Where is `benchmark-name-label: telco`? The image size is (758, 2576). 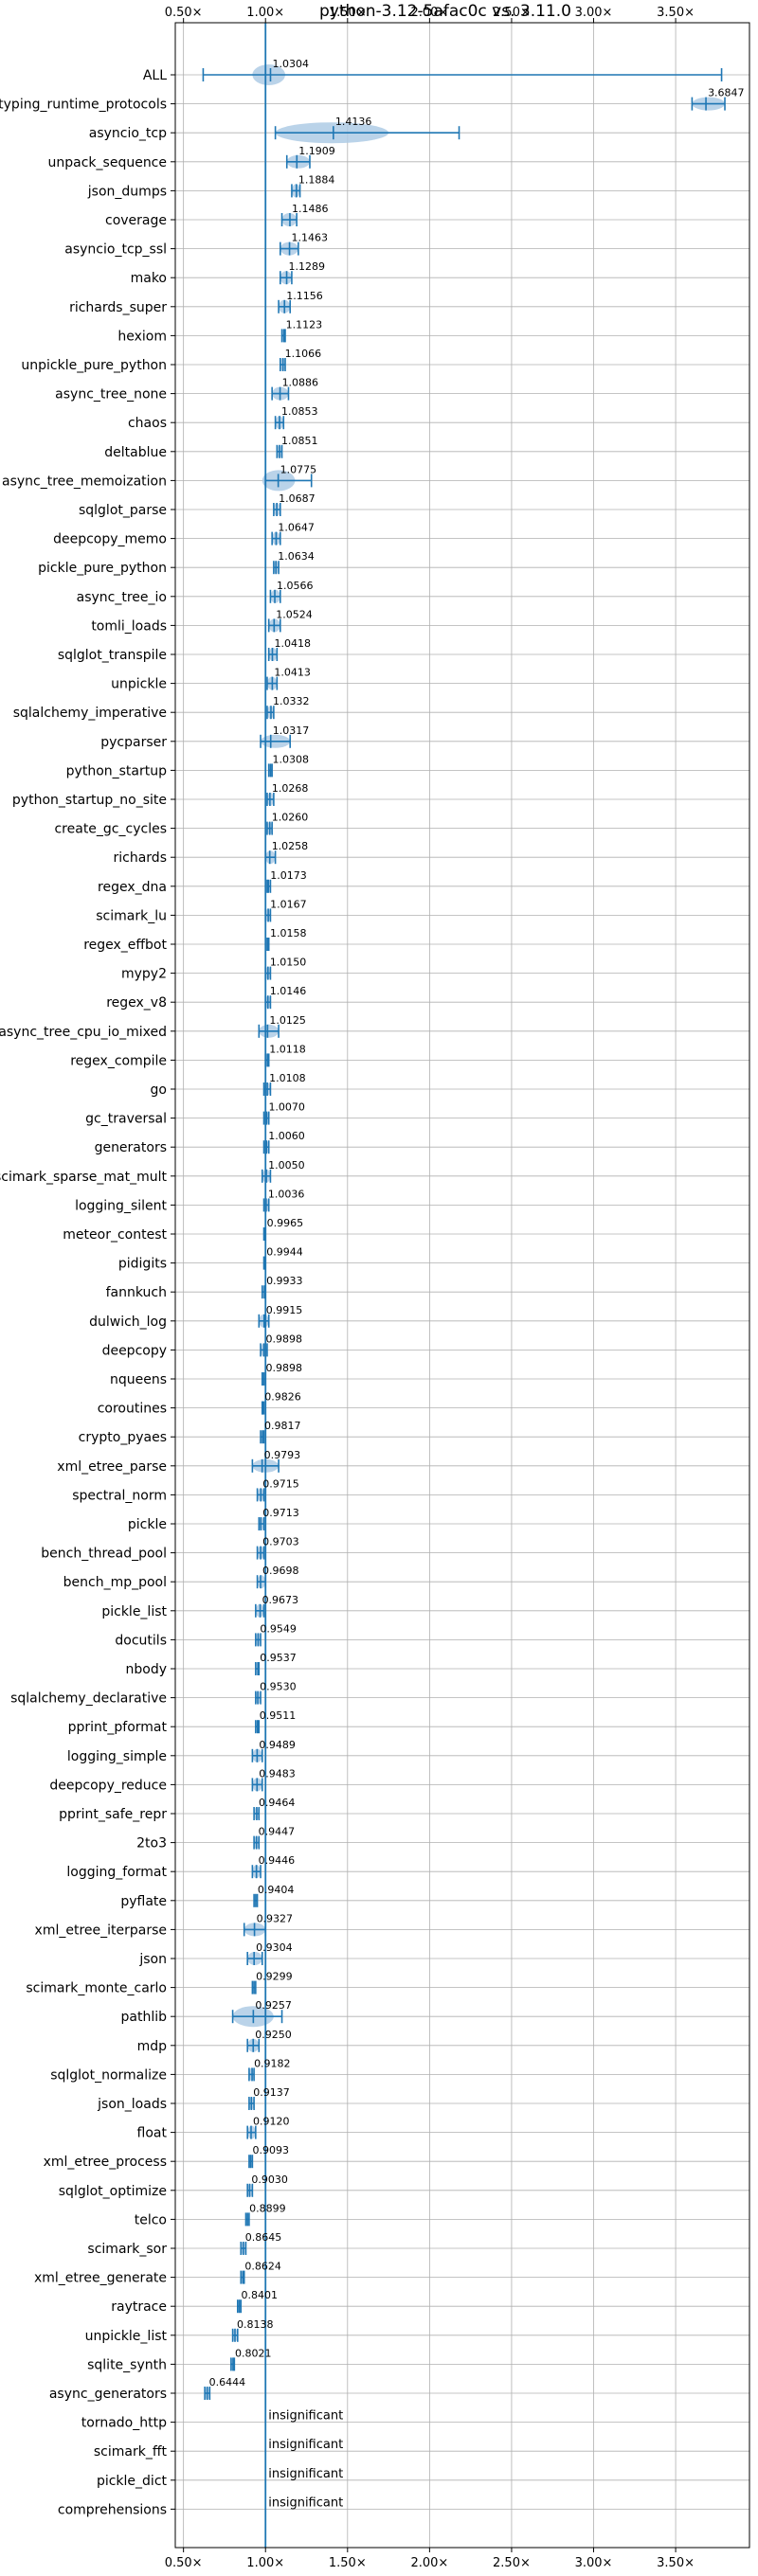
benchmark-name-label: telco is located at coordinates (151, 2219).